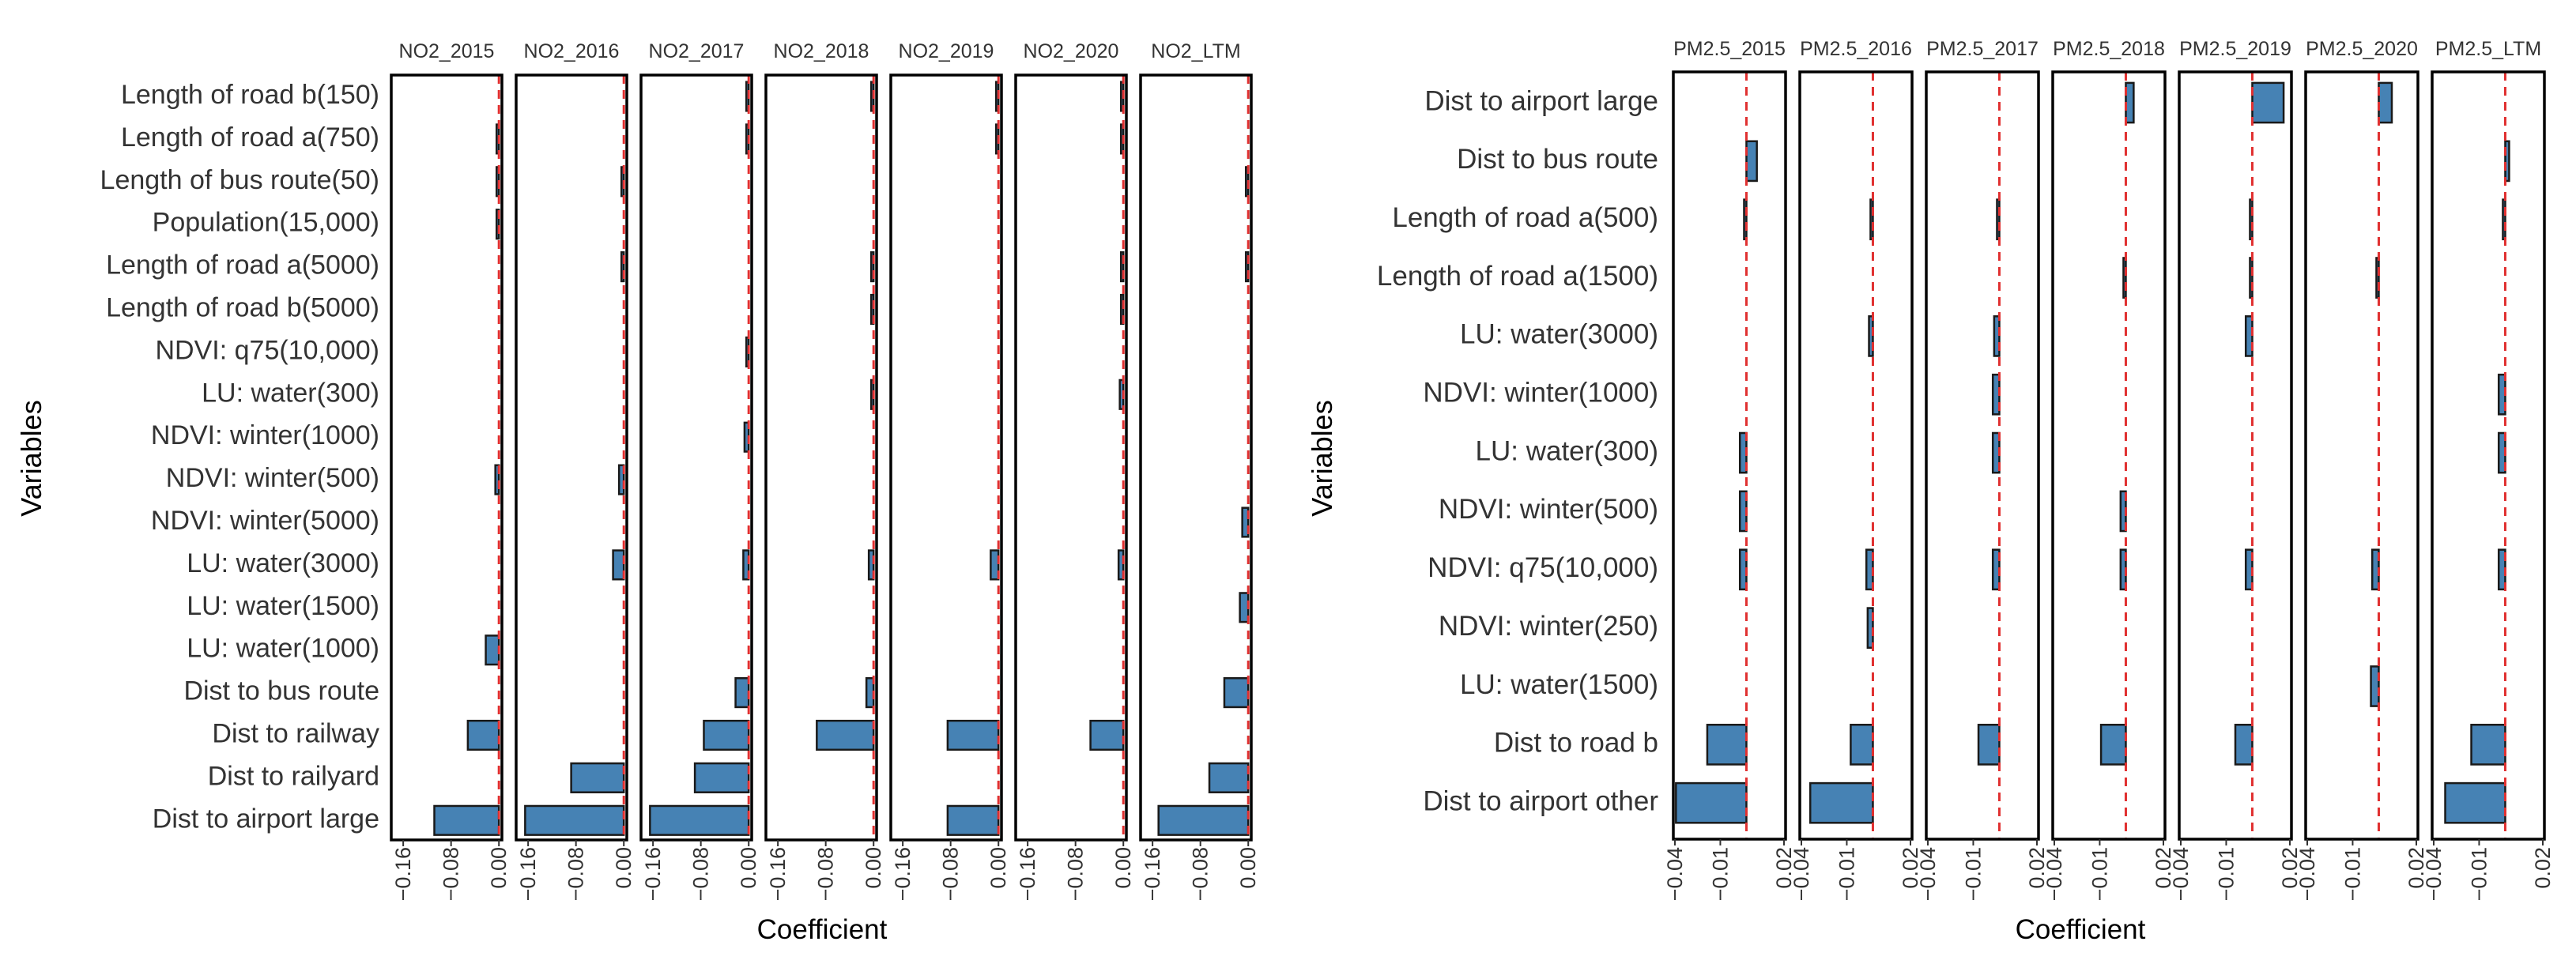  Describe the element at coordinates (2362, 49) in the screenshot. I see `facet-label: PM2.5_2020` at that location.